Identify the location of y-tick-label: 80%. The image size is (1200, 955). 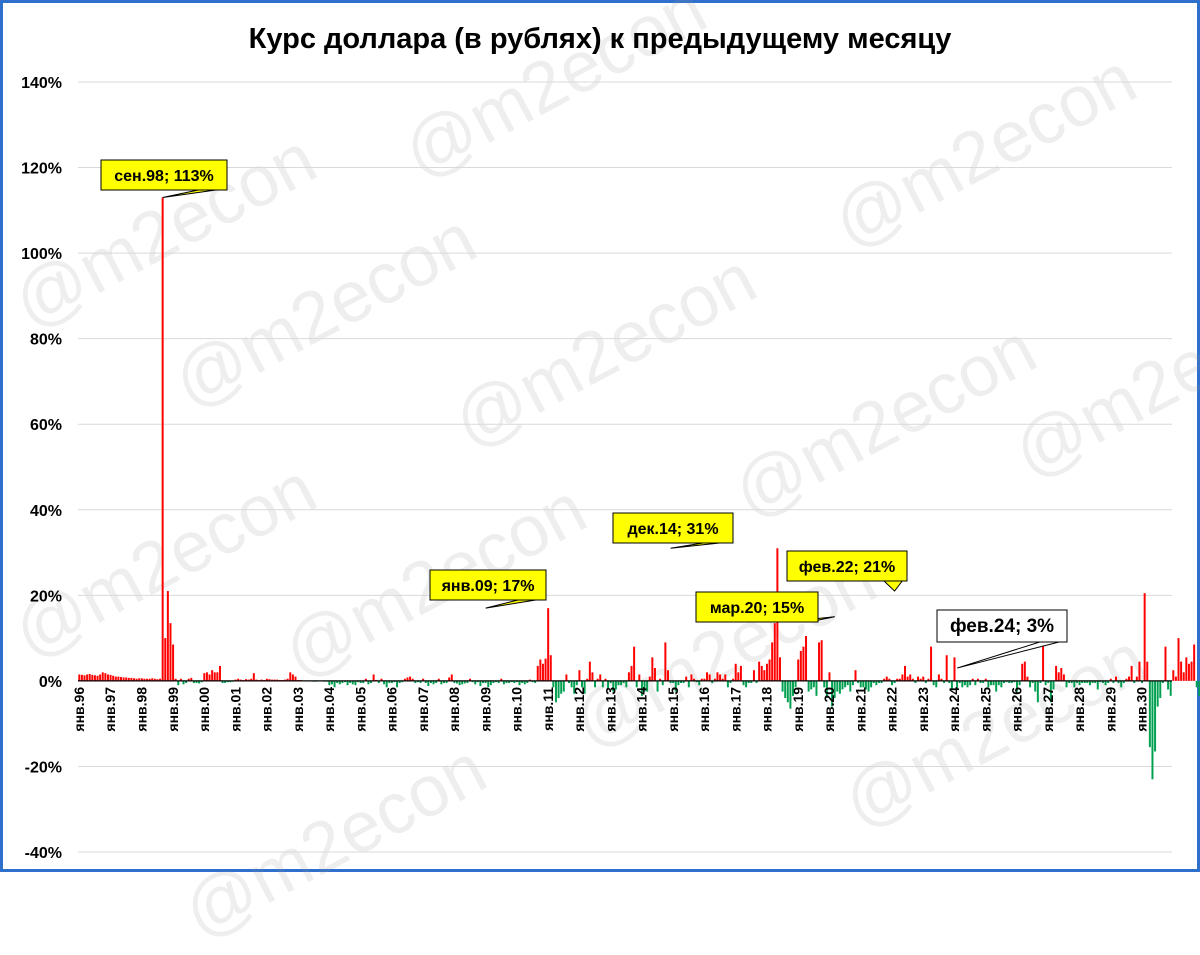
(46, 340).